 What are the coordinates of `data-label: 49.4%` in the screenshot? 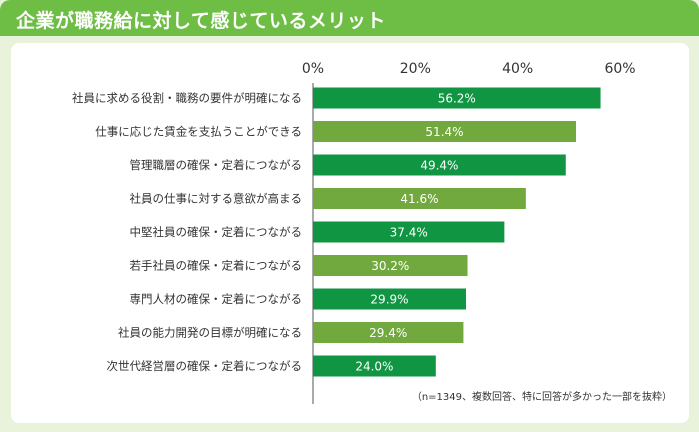 It's located at (439, 166).